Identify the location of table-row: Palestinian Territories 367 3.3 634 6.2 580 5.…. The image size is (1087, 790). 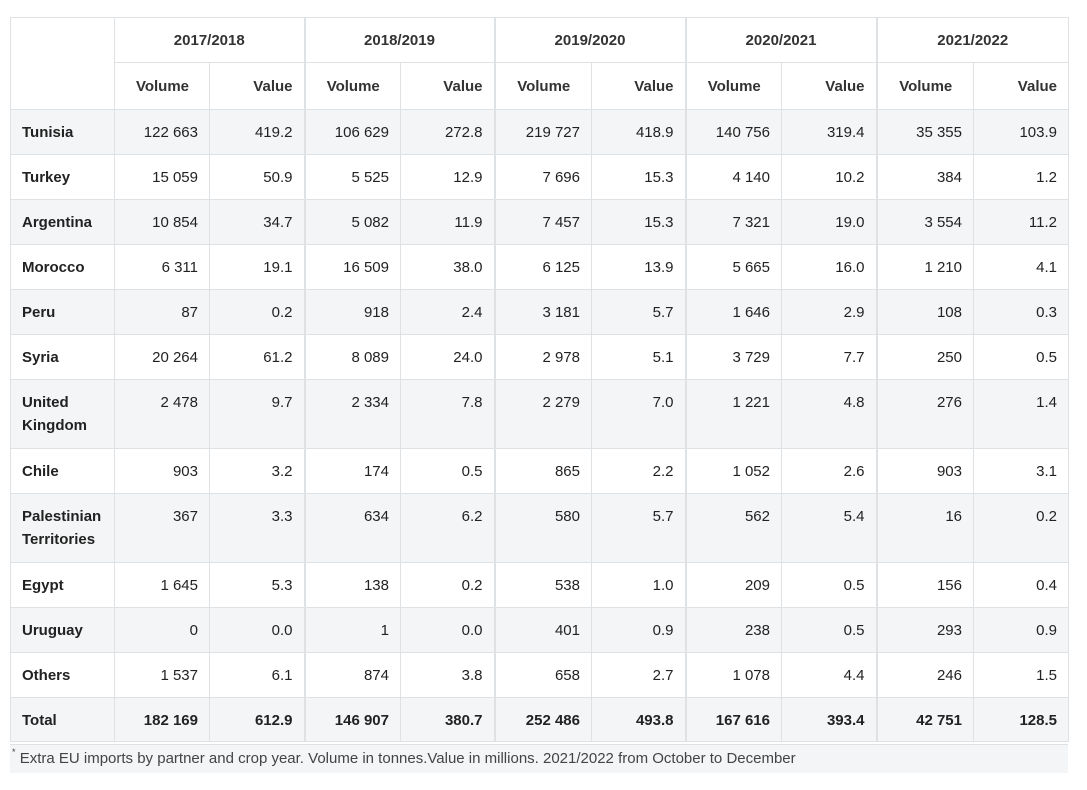
(539, 528).